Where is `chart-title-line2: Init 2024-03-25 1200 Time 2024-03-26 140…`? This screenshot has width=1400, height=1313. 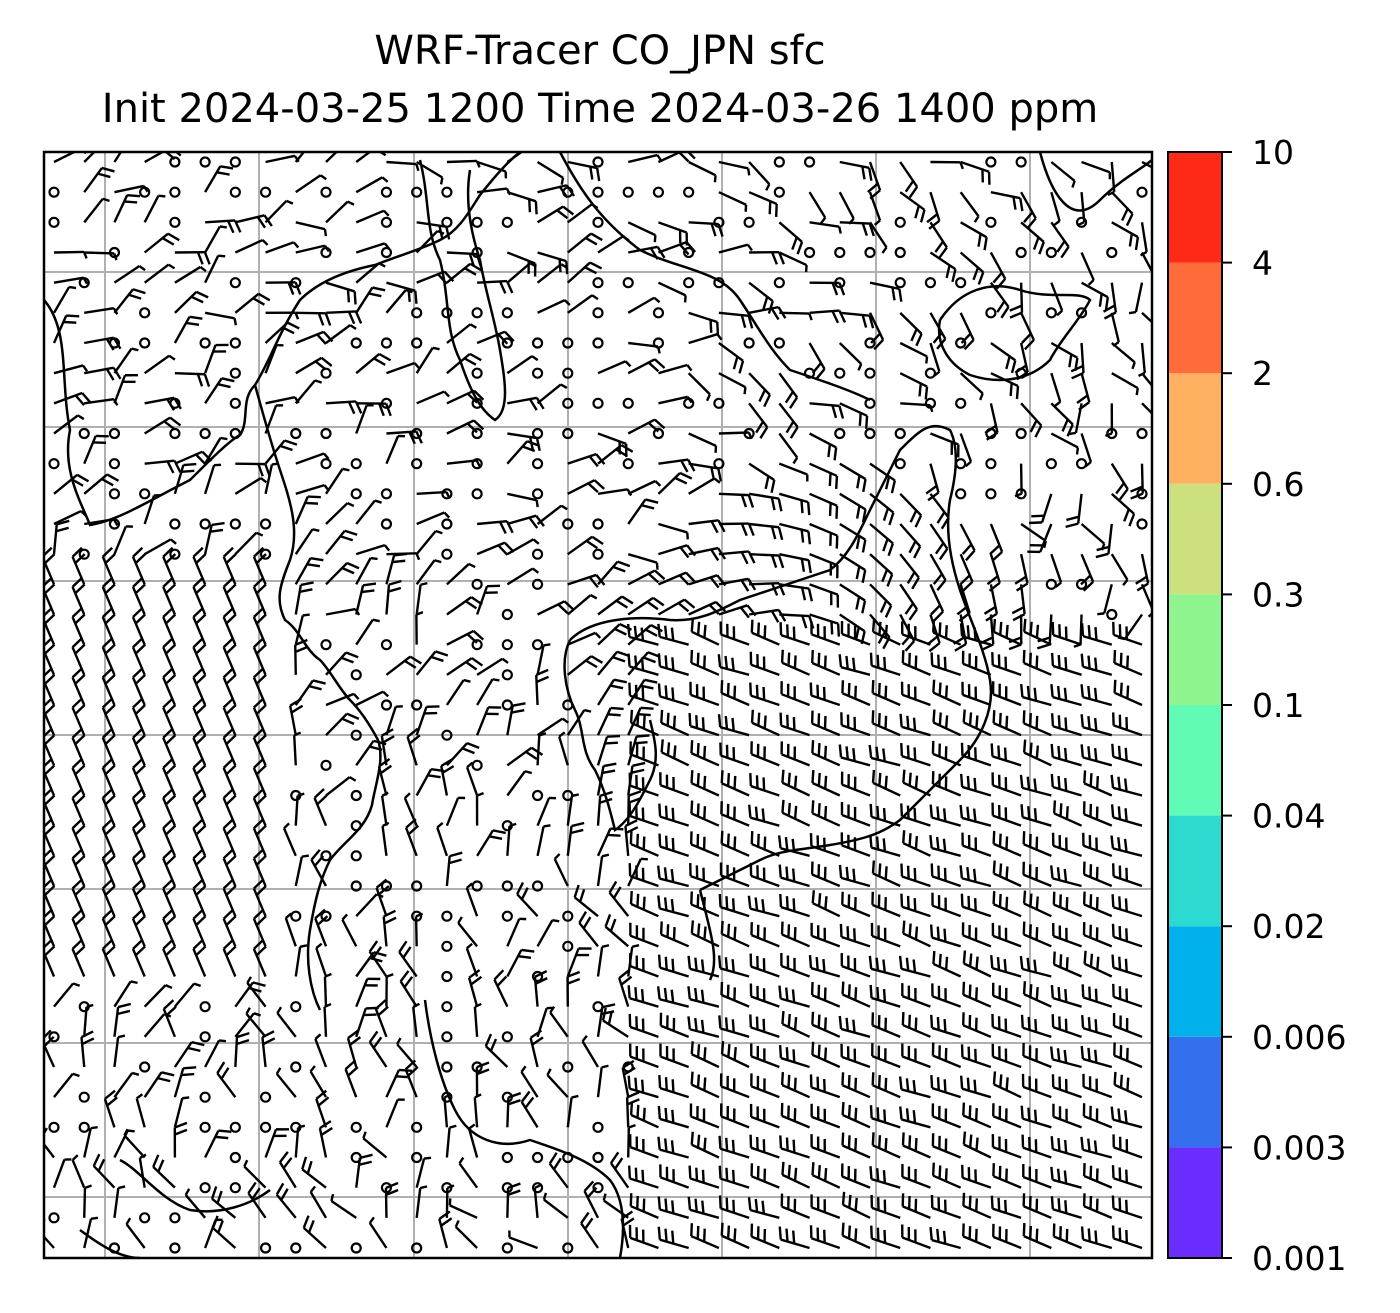 chart-title-line2: Init 2024-03-25 1200 Time 2024-03-26 140… is located at coordinates (600, 109).